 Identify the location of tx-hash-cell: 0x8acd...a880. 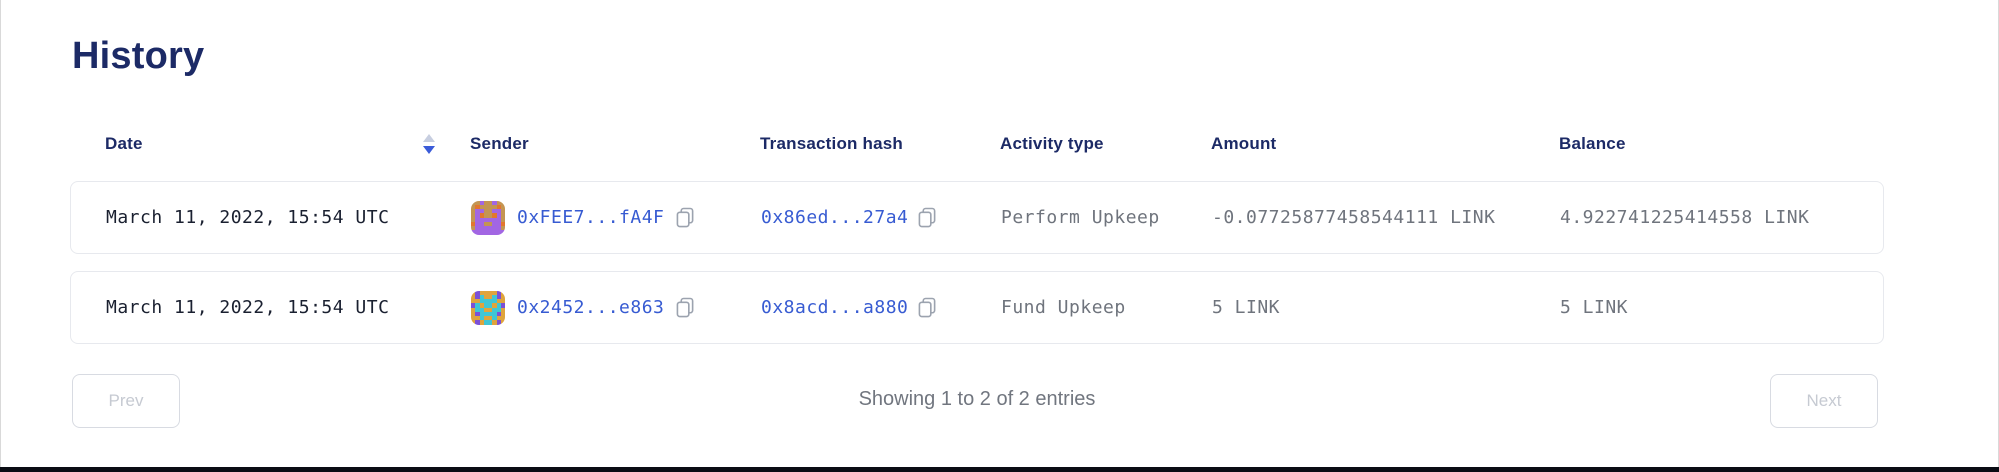
(881, 308).